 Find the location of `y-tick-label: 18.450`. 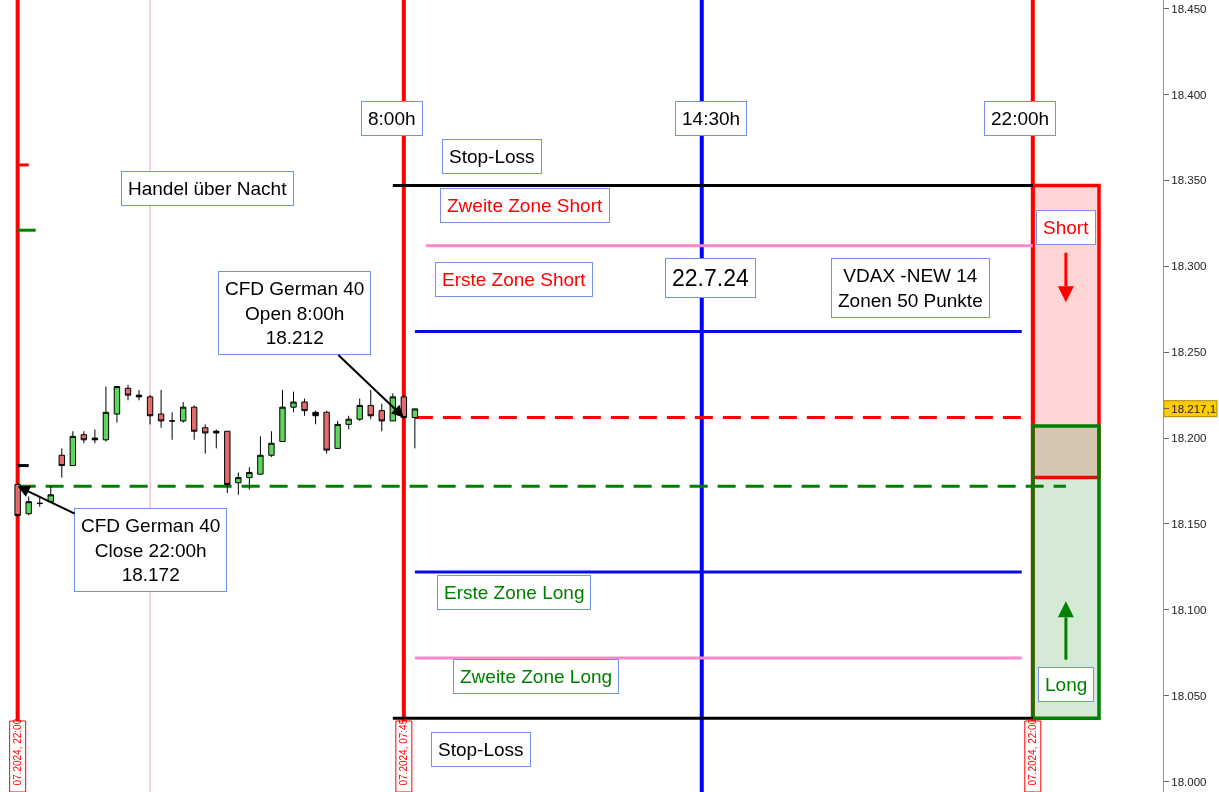

y-tick-label: 18.450 is located at coordinates (1189, 8).